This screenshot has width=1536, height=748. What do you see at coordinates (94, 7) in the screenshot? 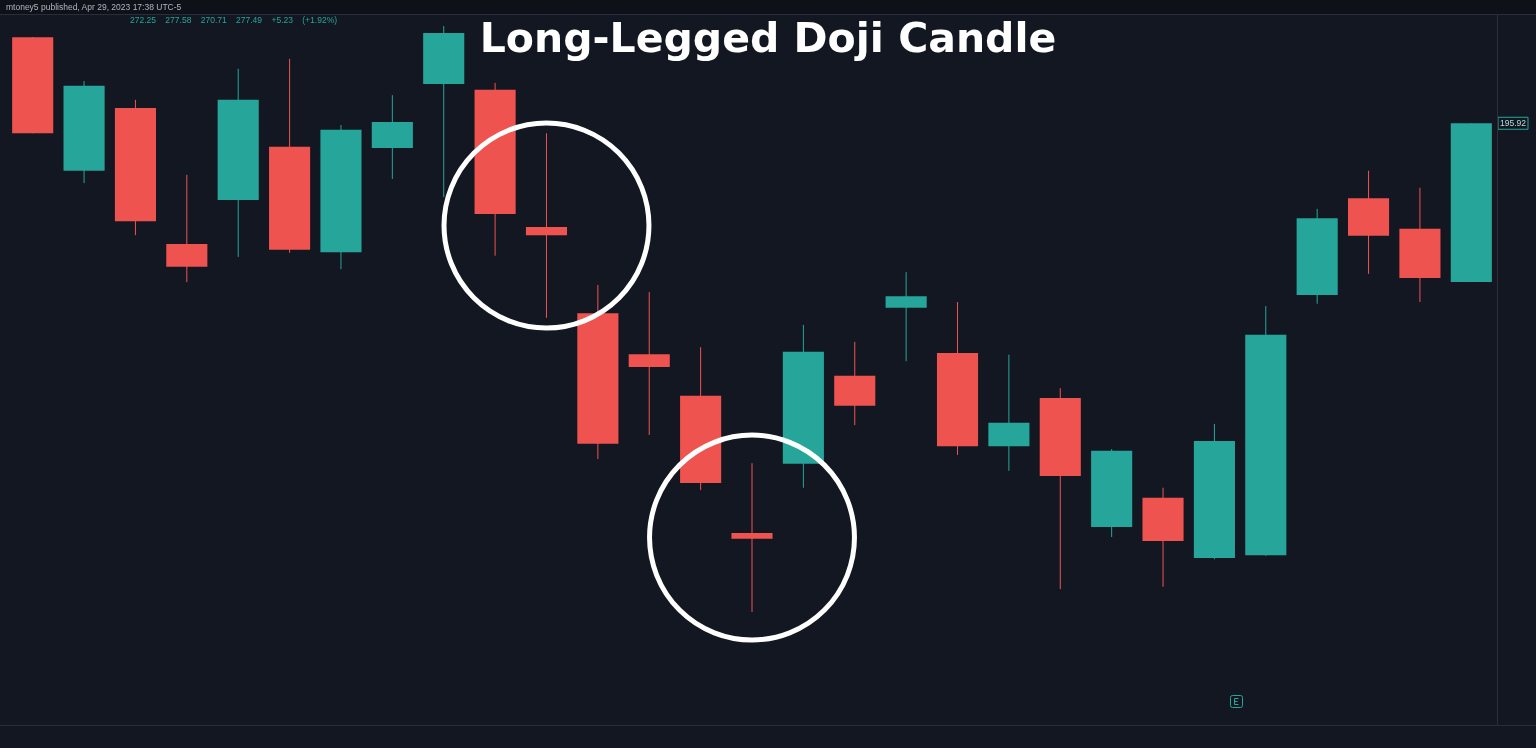
I see `text: mtoney5 published, Apr 29, 2023 17:38 UTC-5` at bounding box center [94, 7].